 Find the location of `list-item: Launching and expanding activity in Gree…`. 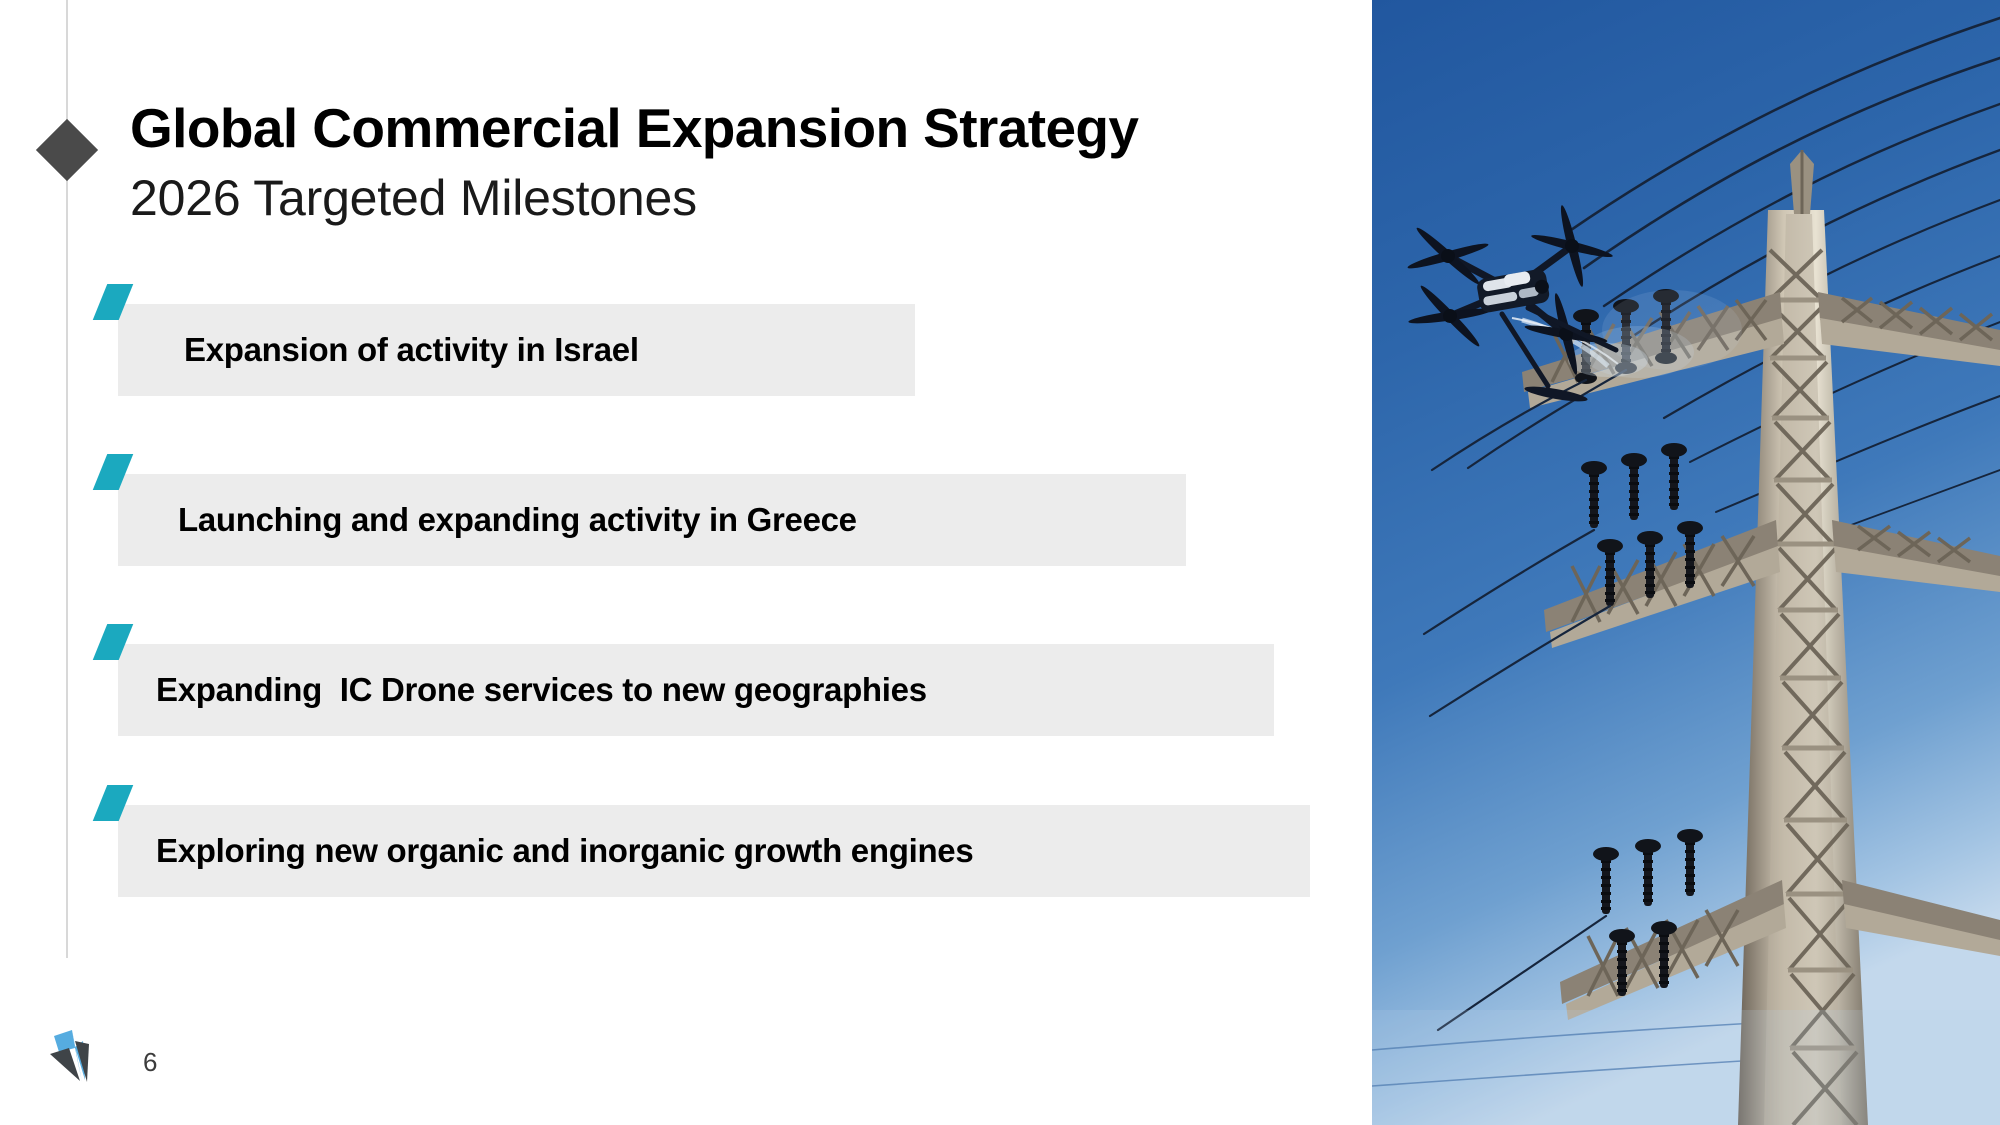

list-item: Launching and expanding activity in Gree… is located at coordinates (639, 510).